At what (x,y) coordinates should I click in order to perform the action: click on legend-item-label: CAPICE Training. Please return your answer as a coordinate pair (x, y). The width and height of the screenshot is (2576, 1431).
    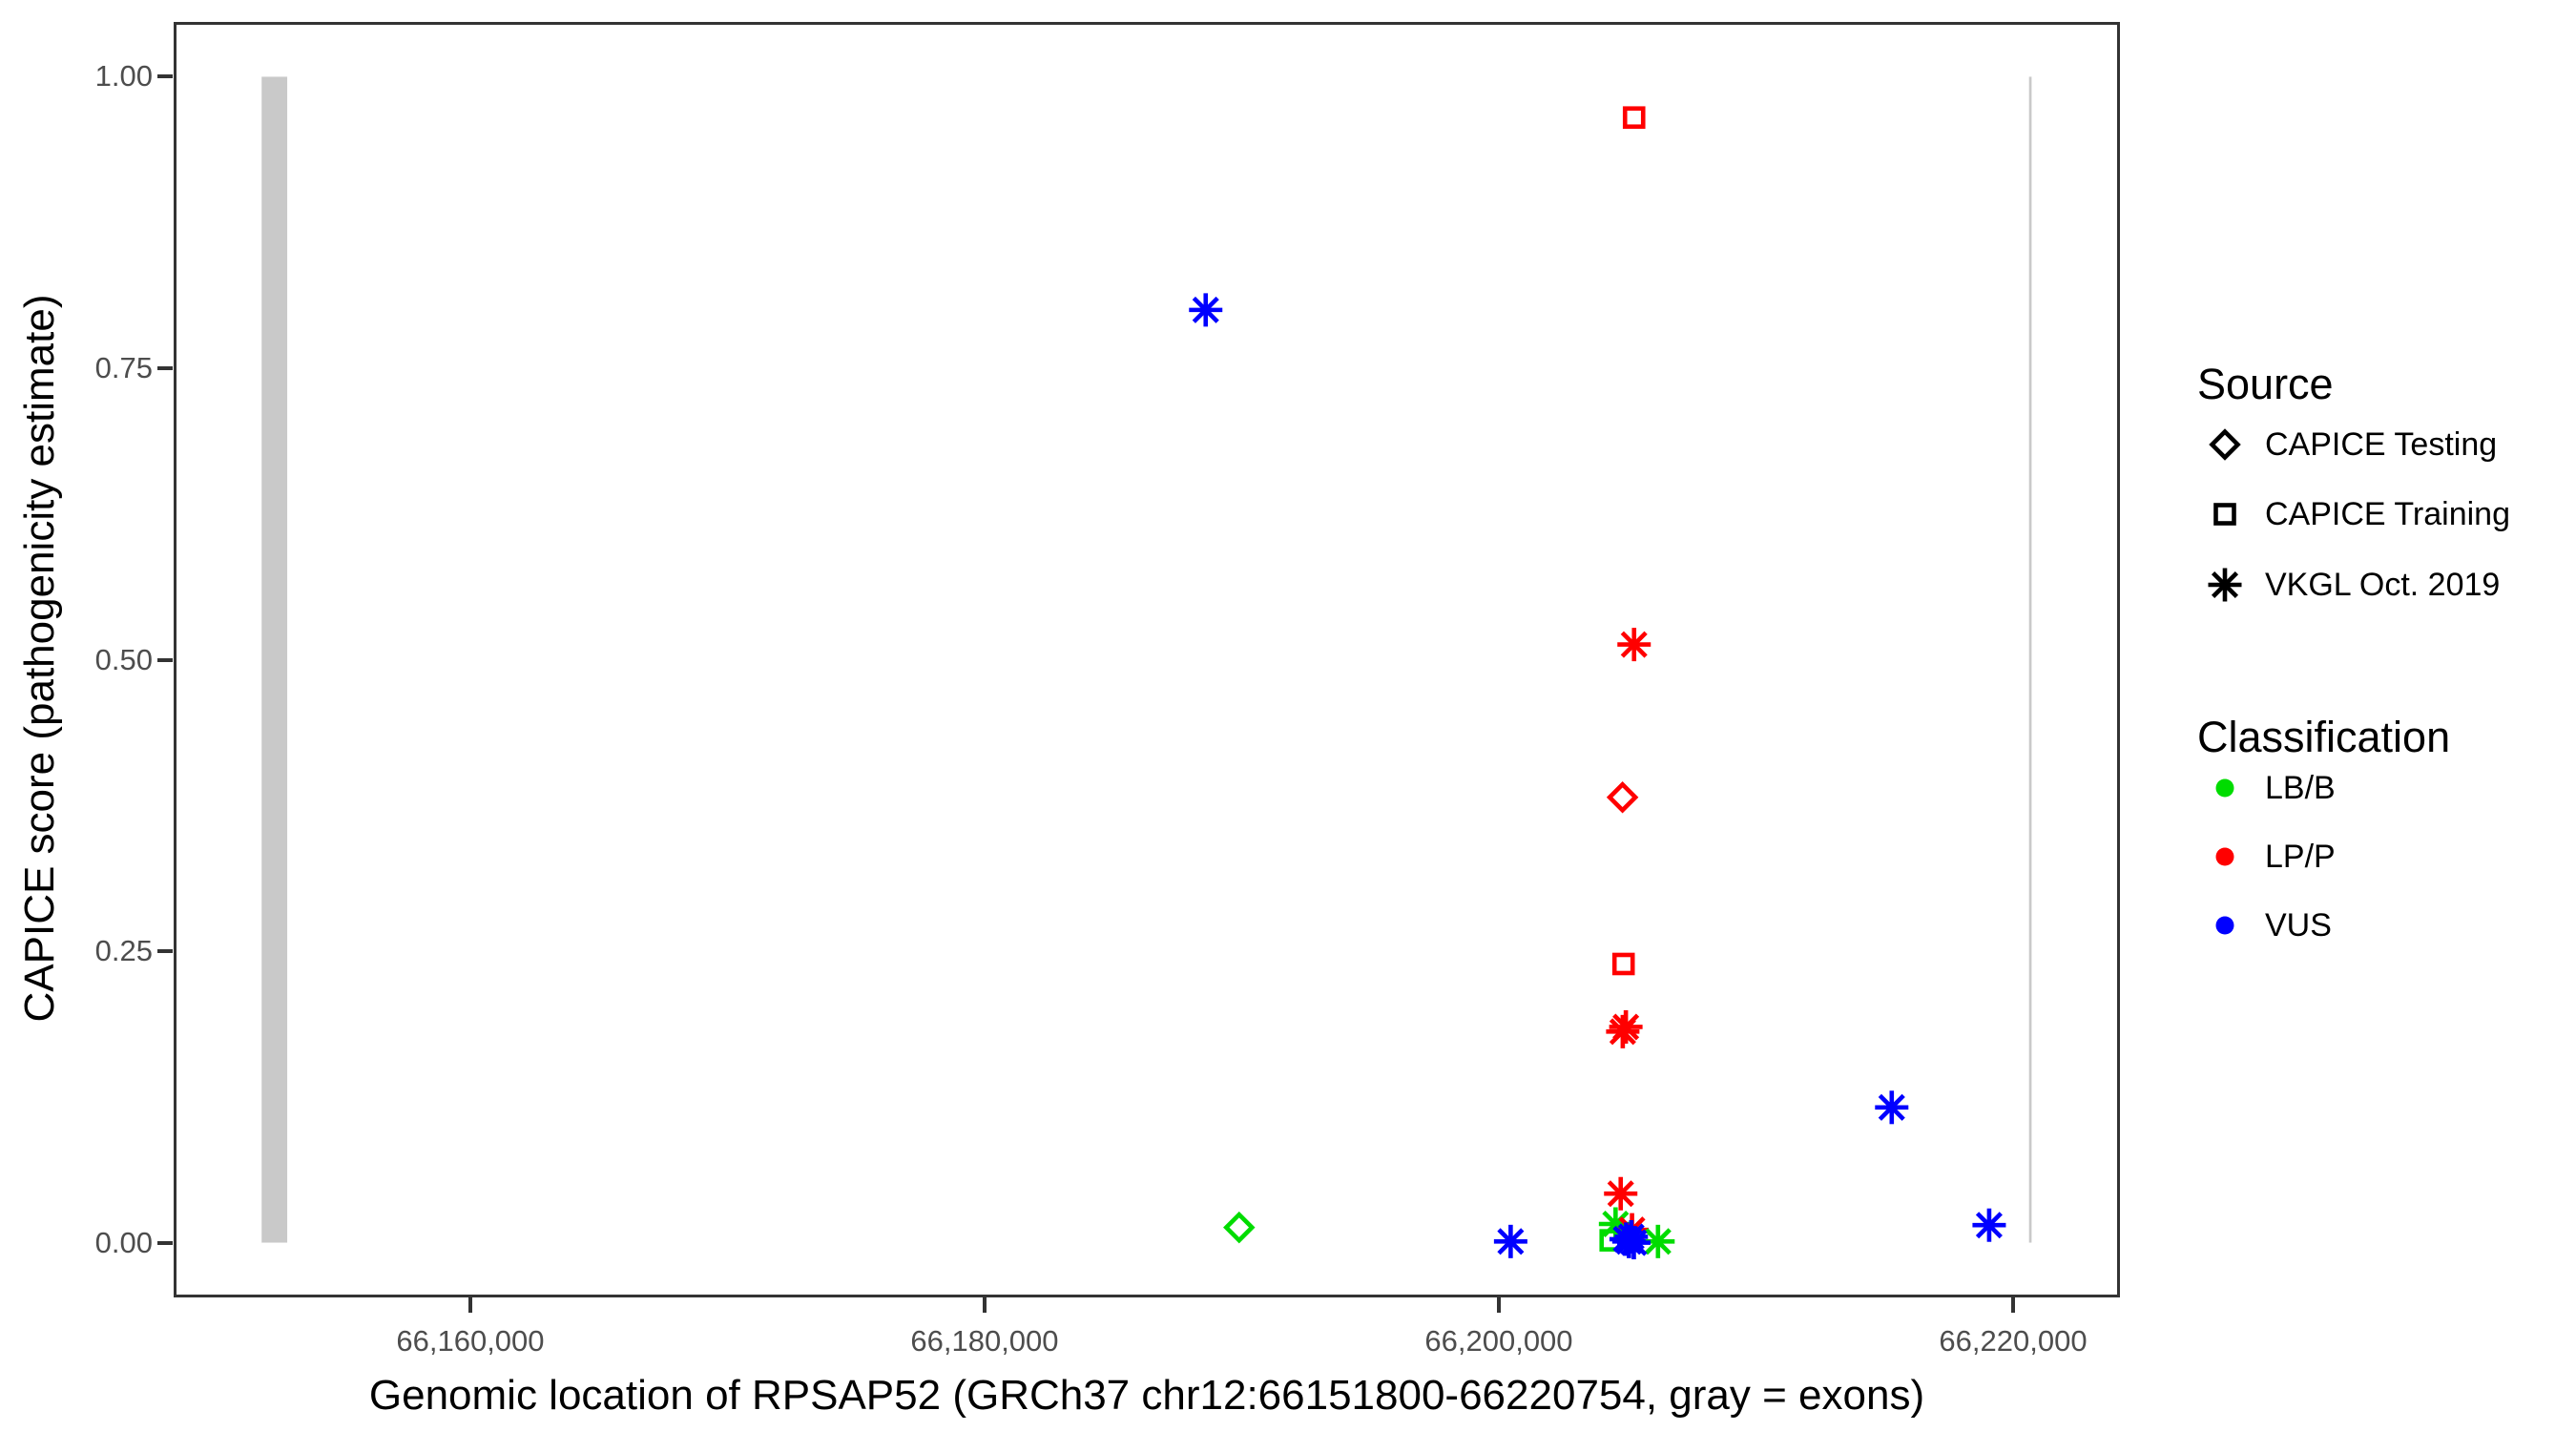
    Looking at the image, I should click on (2387, 514).